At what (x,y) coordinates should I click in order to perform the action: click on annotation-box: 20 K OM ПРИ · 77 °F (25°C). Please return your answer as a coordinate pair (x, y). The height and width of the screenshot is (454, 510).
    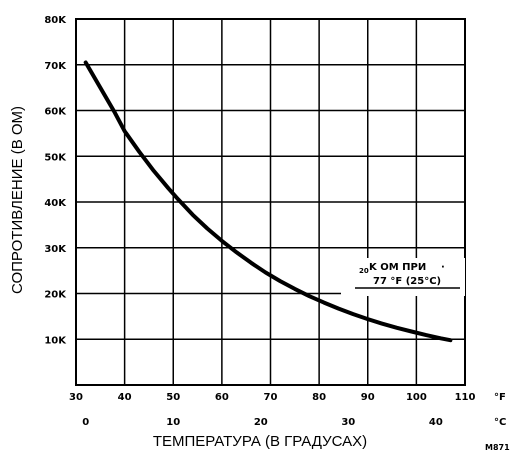
    Looking at the image, I should click on (403, 277).